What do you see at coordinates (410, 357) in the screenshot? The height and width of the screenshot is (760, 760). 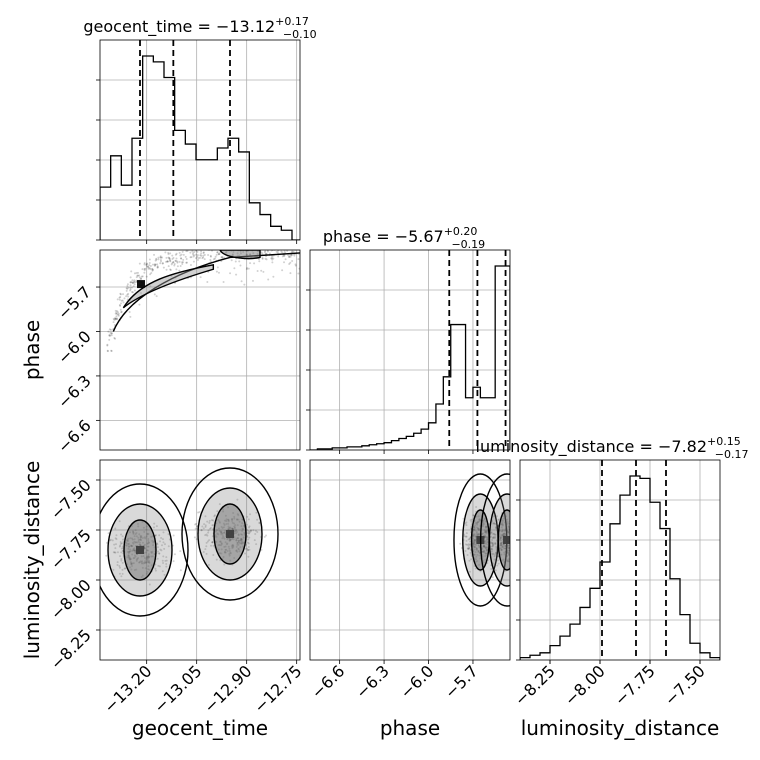 I see `histogram-steps` at bounding box center [410, 357].